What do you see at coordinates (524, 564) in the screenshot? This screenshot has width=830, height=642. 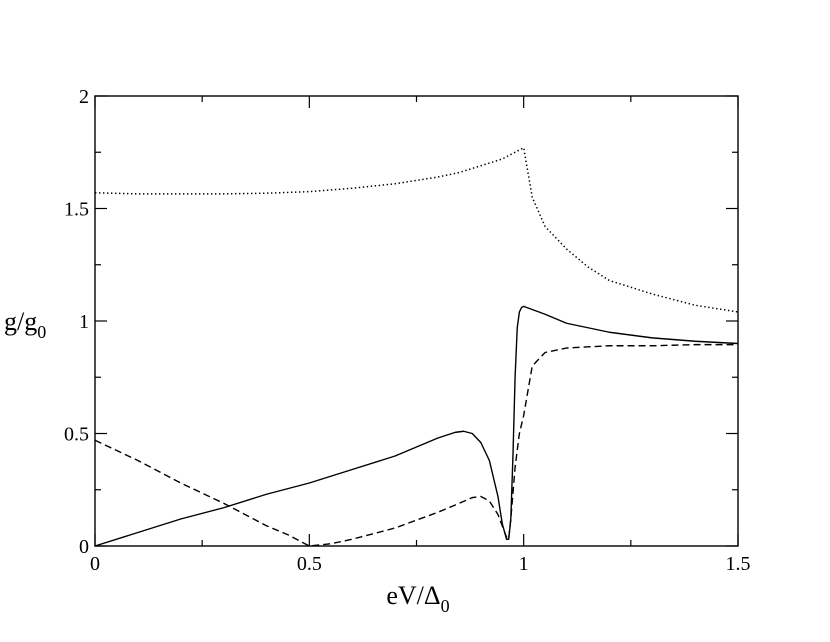 I see `x-tick-label: 1` at bounding box center [524, 564].